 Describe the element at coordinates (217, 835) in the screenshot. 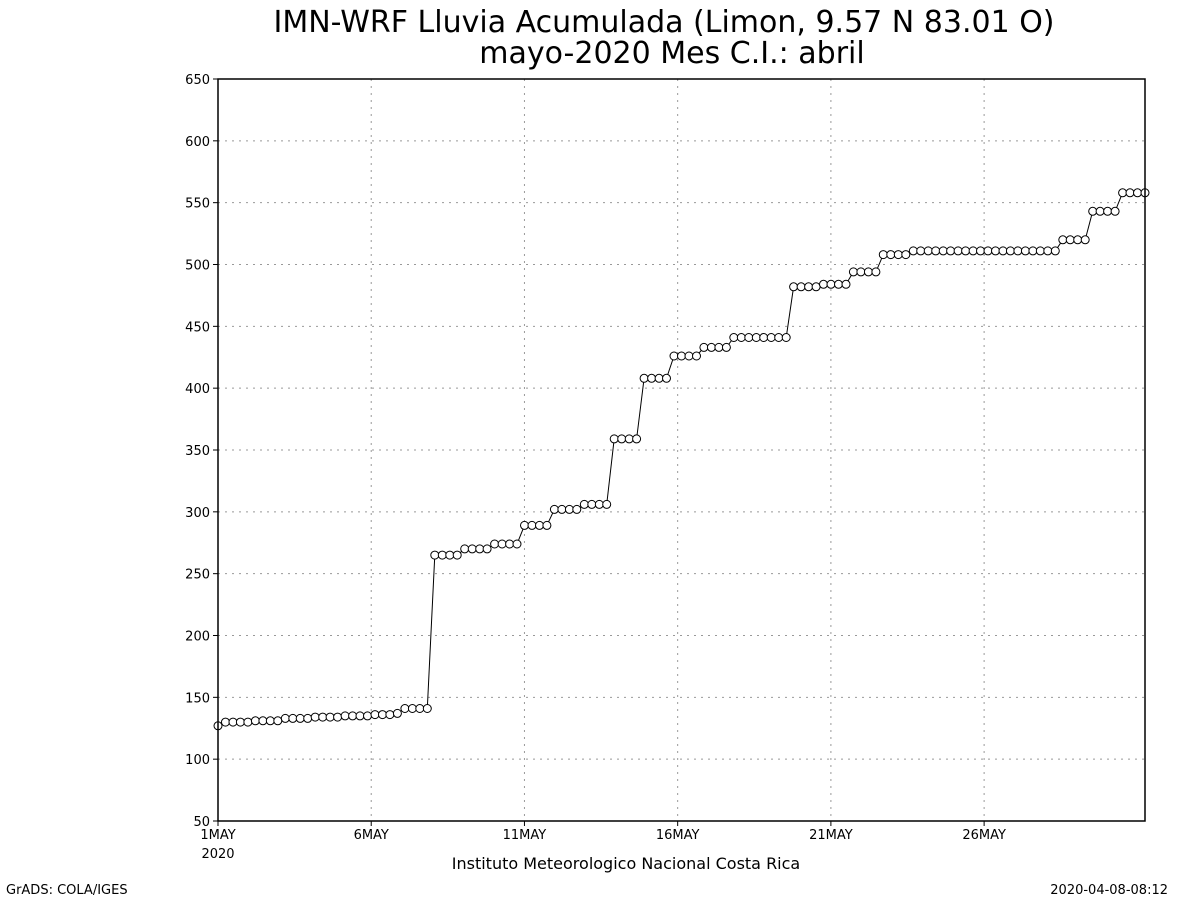

I see `x-tick-label: 1MAY` at that location.